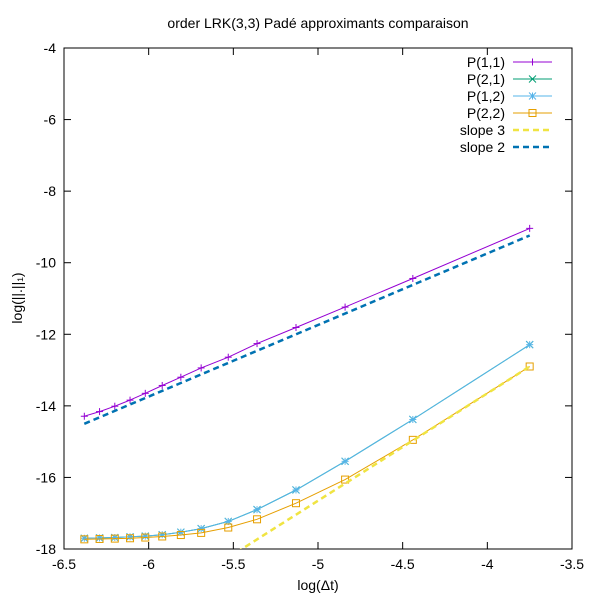 This screenshot has height=600, width=600. What do you see at coordinates (486, 79) in the screenshot?
I see `legend-label: P(2,1)` at bounding box center [486, 79].